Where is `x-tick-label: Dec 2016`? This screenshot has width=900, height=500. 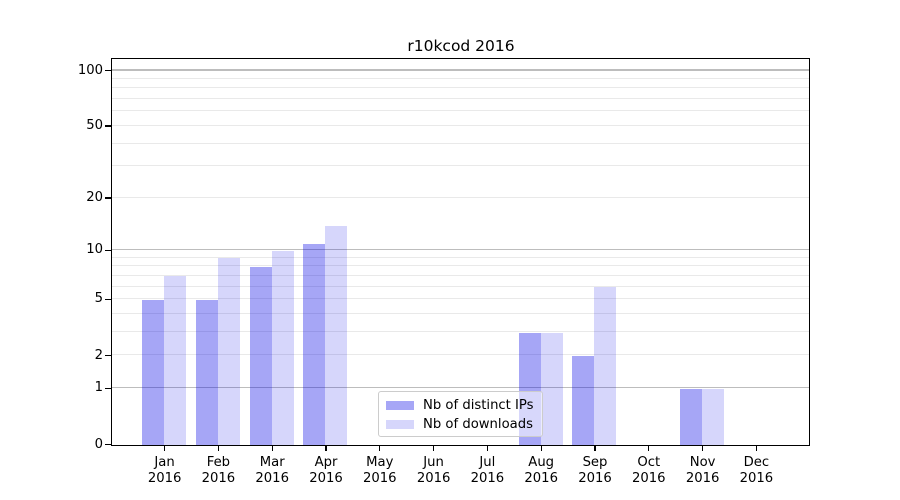
x-tick-label: Dec 2016 is located at coordinates (756, 470).